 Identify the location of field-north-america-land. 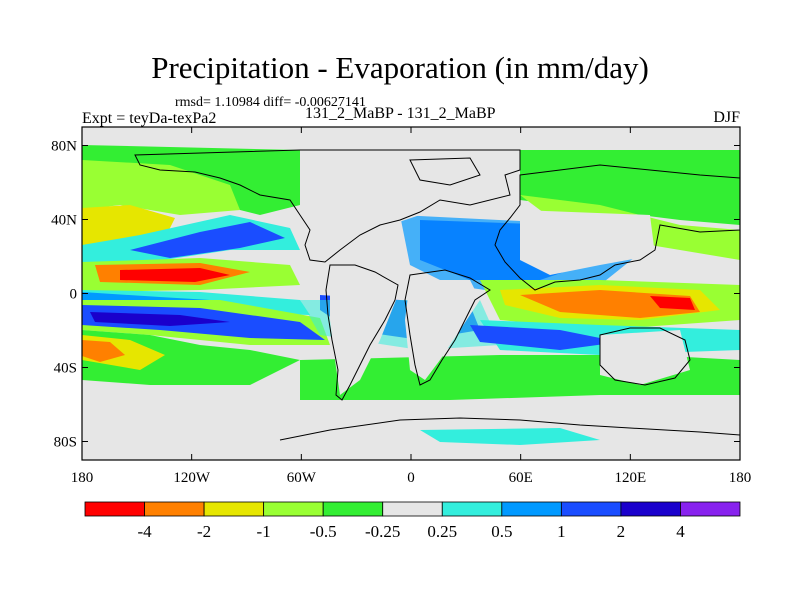
(410, 202).